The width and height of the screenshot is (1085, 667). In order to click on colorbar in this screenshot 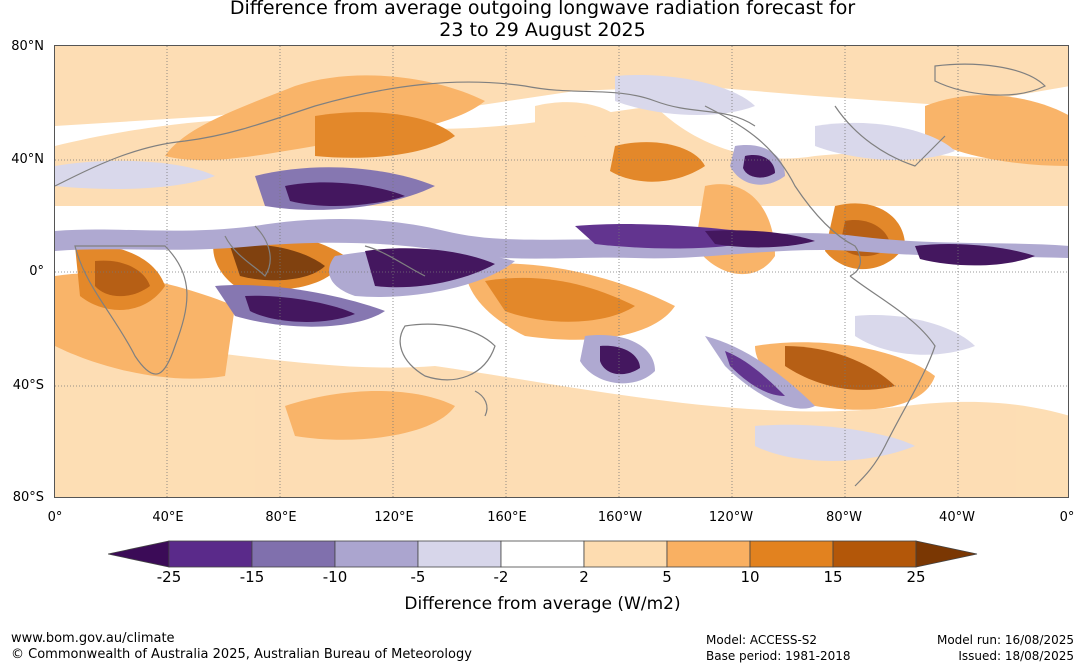, I will do `click(543, 554)`.